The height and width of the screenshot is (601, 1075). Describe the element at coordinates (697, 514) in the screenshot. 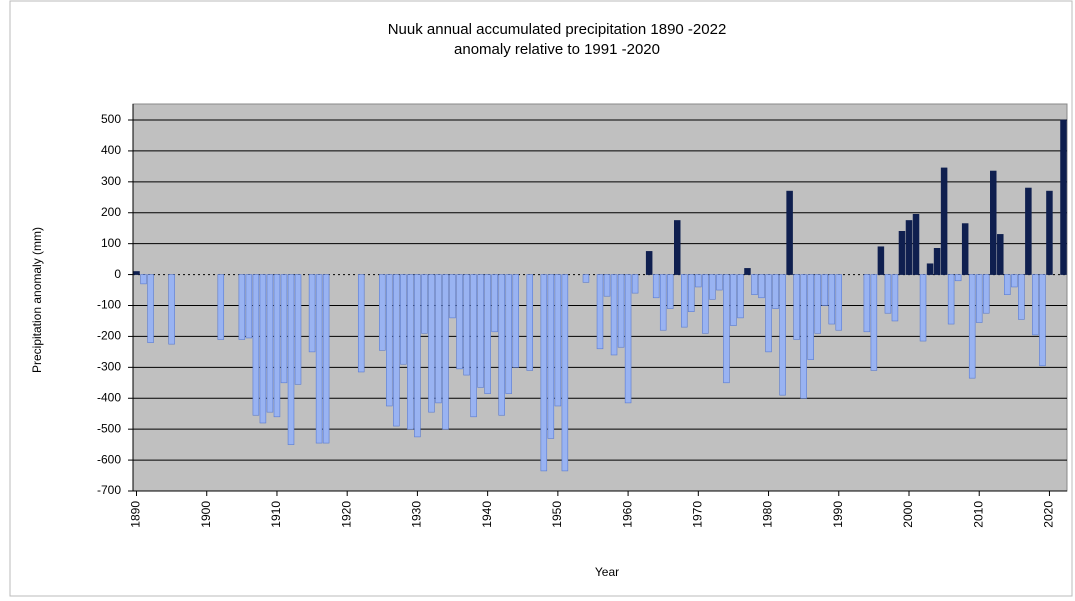

I see `x-tick-label: 1970` at that location.